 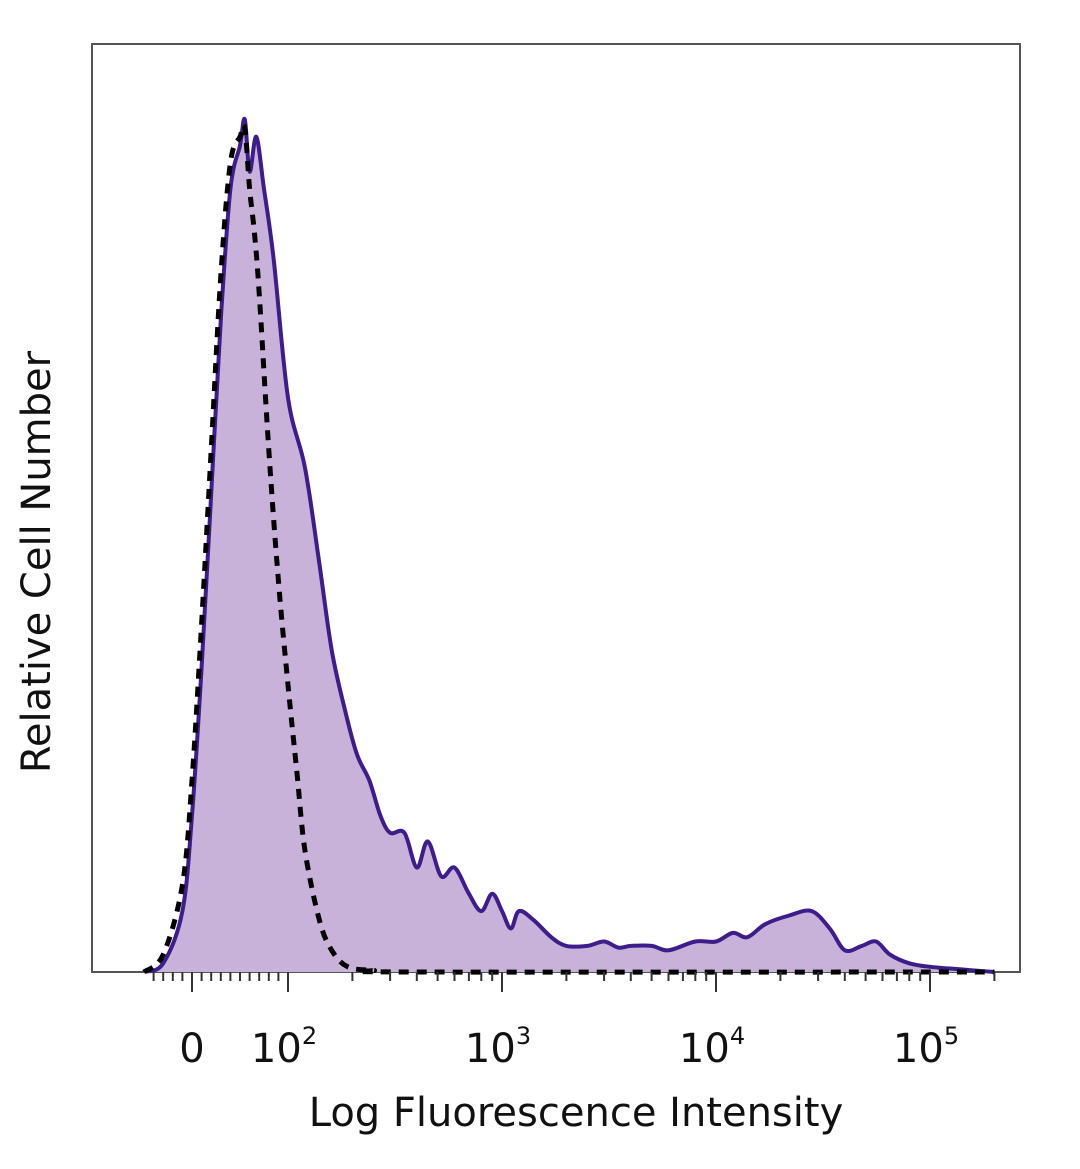 I want to click on x-axis-tick-labels: 0 102 103 104 105, so click(x=569, y=1047).